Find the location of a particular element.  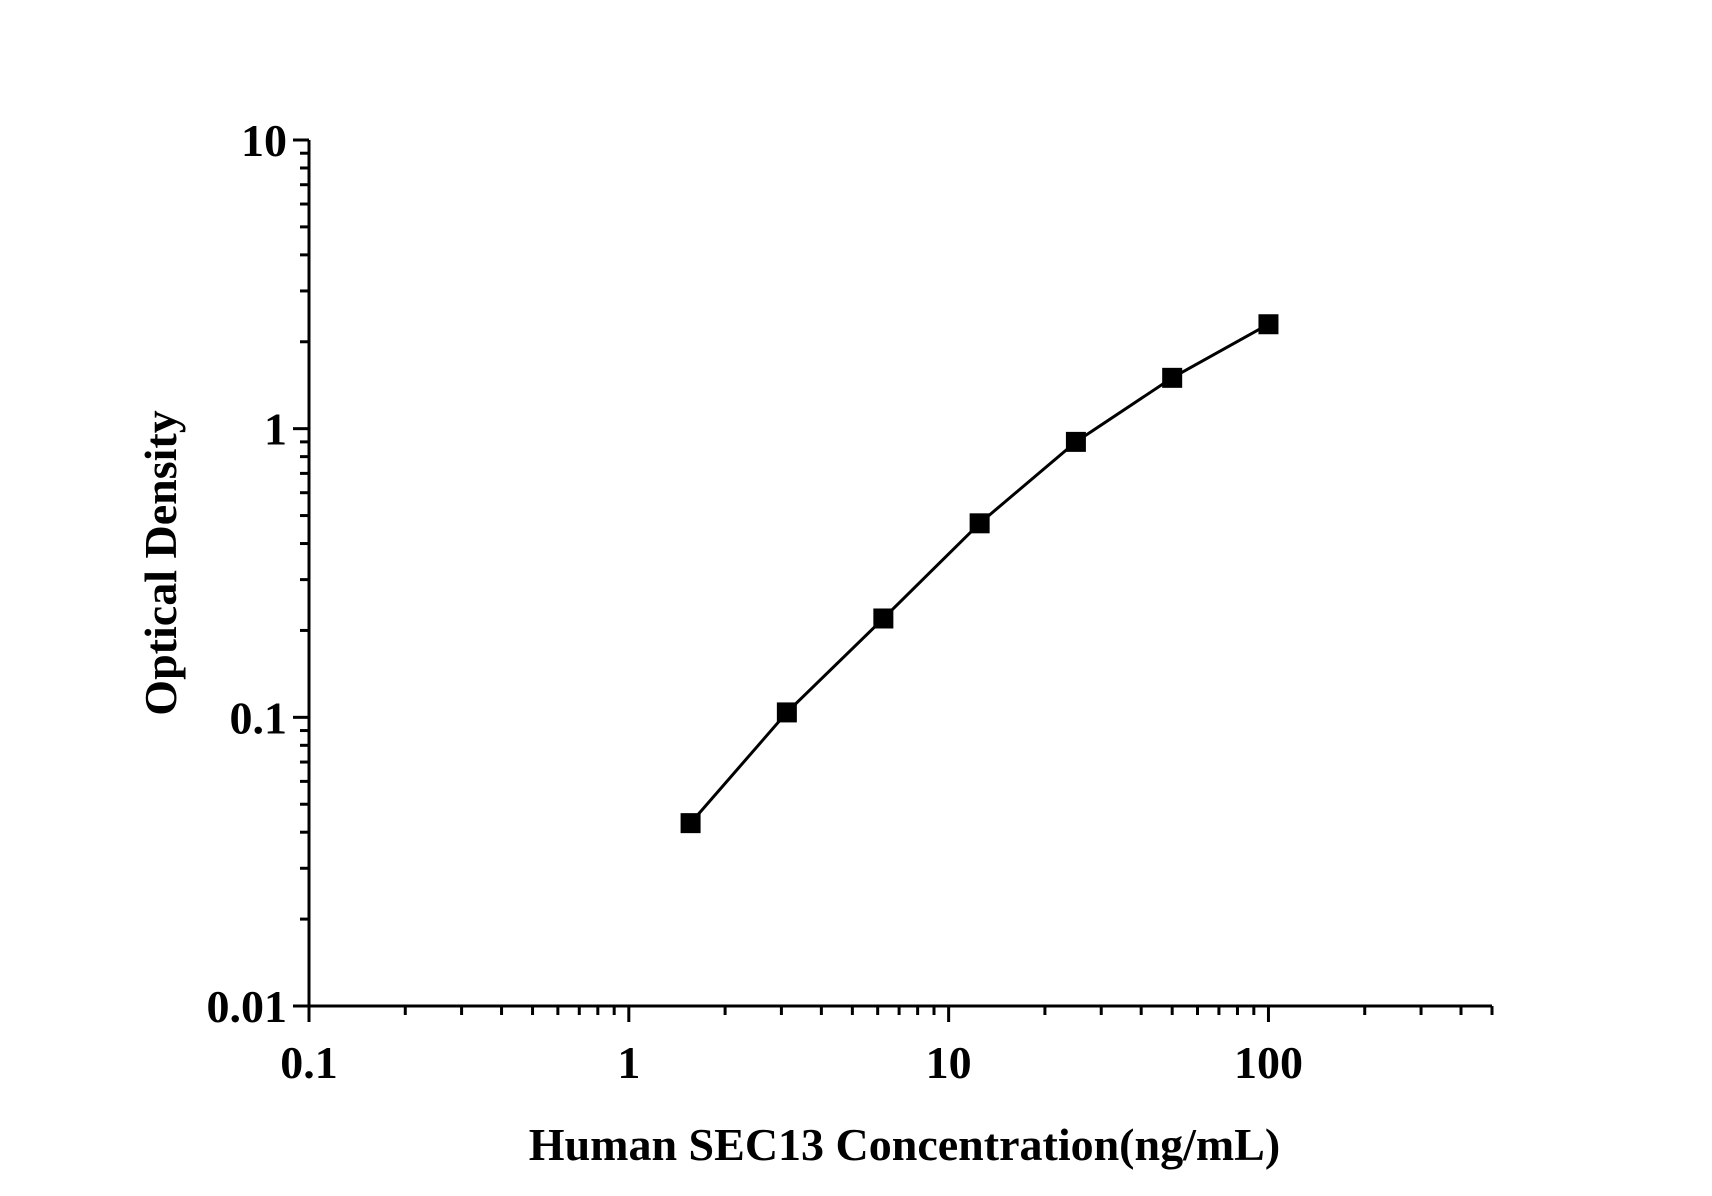

y-tick-label: 10 is located at coordinates (264, 140).